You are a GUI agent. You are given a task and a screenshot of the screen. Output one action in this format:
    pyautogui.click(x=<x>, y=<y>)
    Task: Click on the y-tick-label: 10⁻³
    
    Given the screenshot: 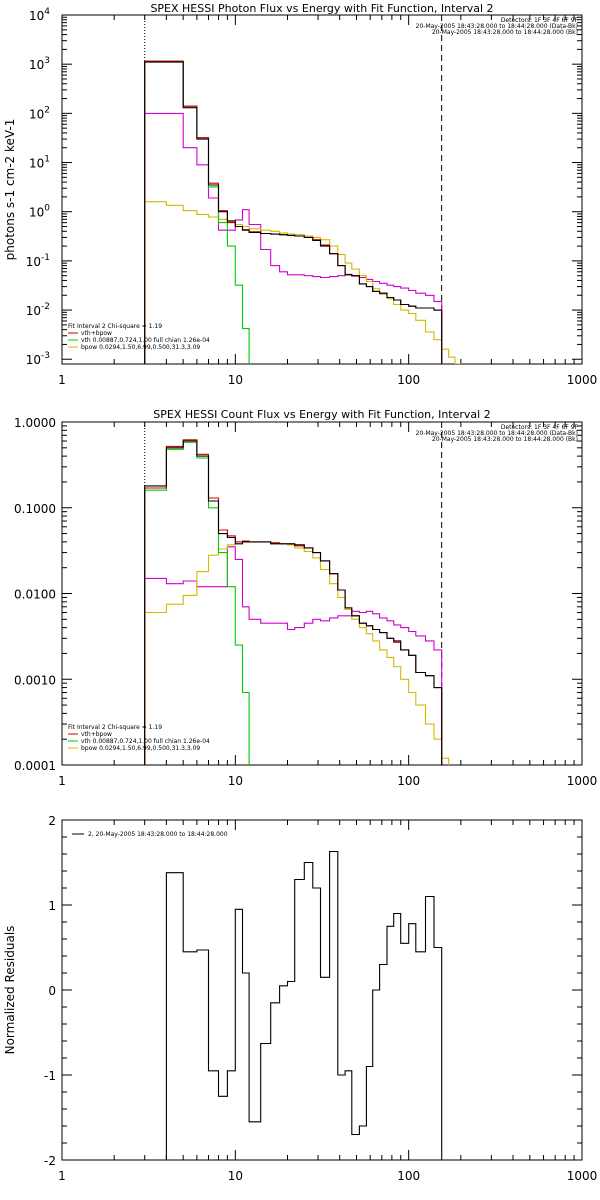 What is the action you would take?
    pyautogui.click(x=38, y=359)
    